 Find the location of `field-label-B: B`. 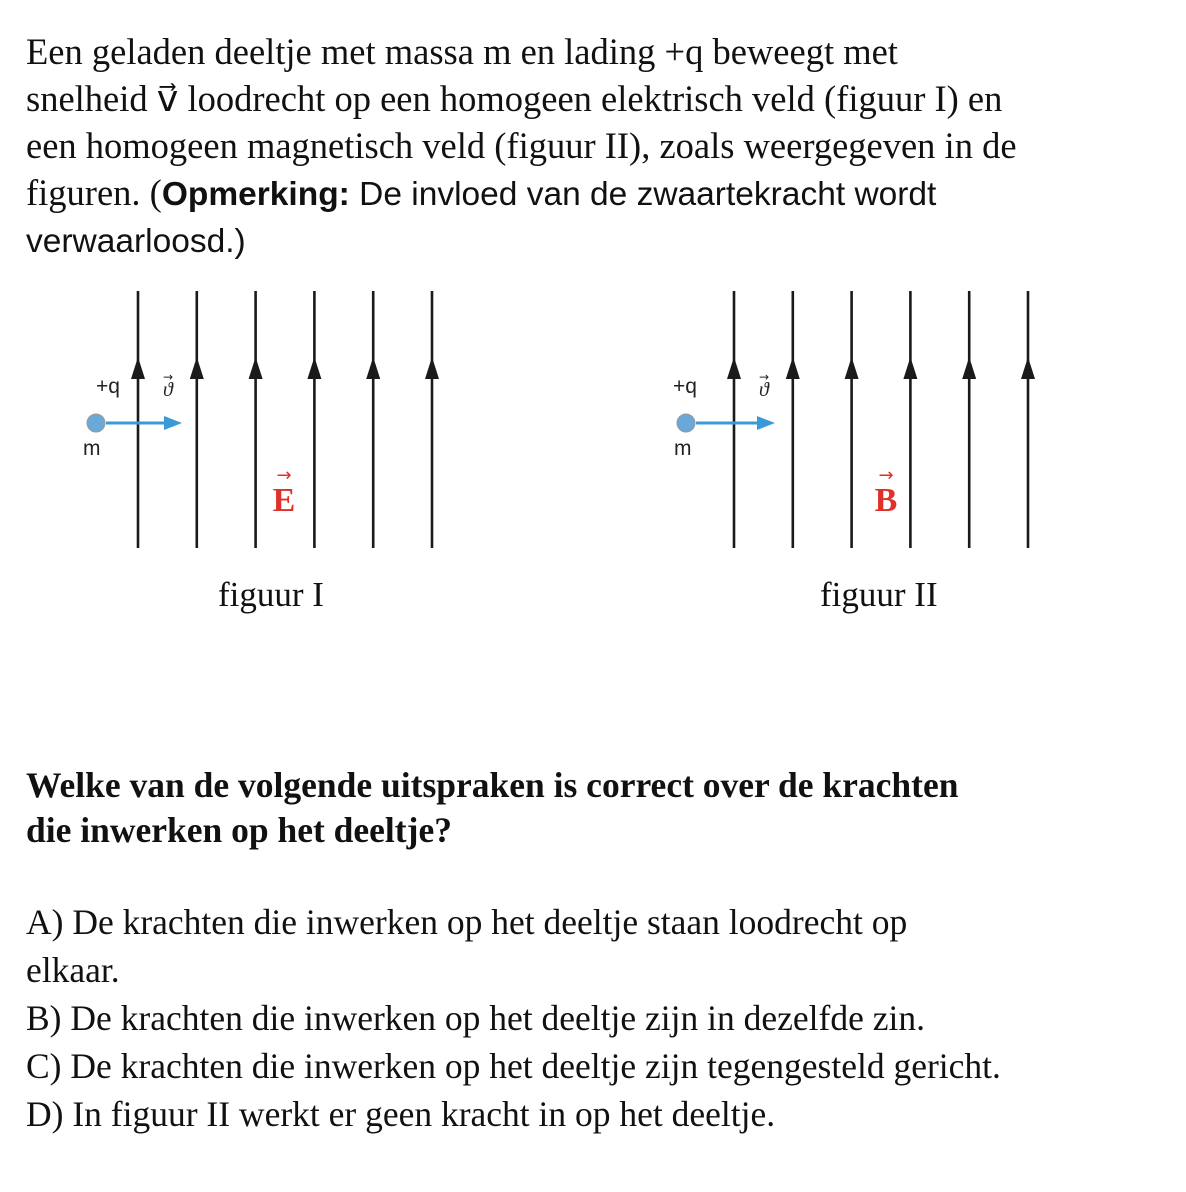

field-label-B: B is located at coordinates (886, 500).